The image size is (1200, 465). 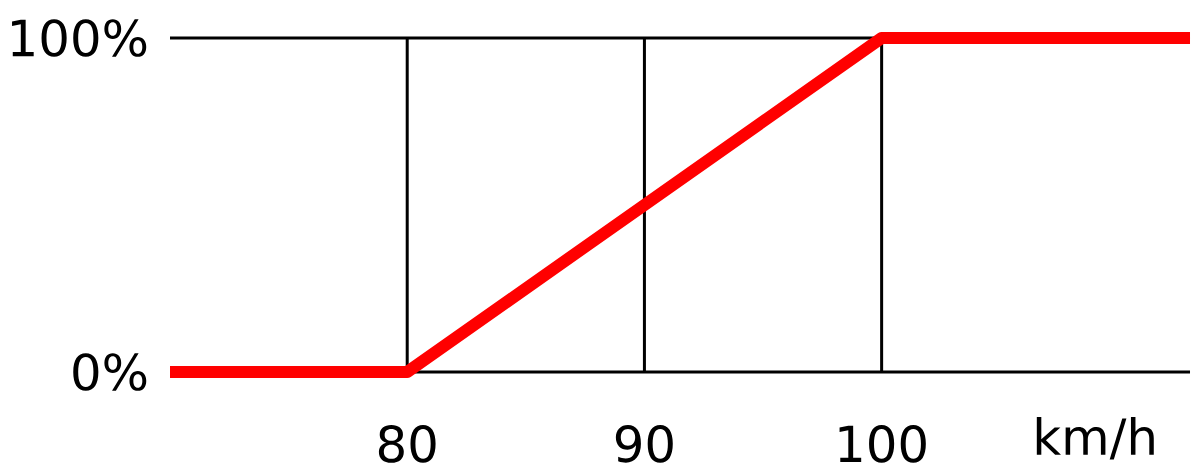 What do you see at coordinates (407, 444) in the screenshot?
I see `x-tick-label: 80` at bounding box center [407, 444].